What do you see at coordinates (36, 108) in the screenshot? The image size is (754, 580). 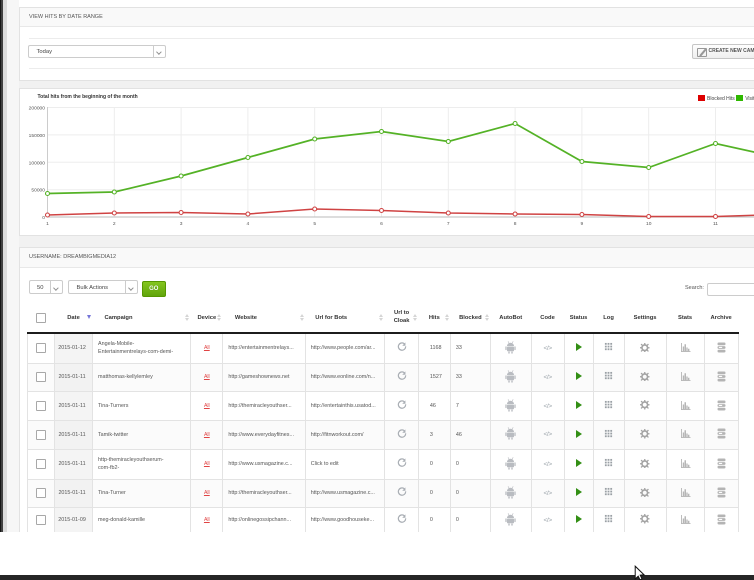 I see `svg-text: 200000` at bounding box center [36, 108].